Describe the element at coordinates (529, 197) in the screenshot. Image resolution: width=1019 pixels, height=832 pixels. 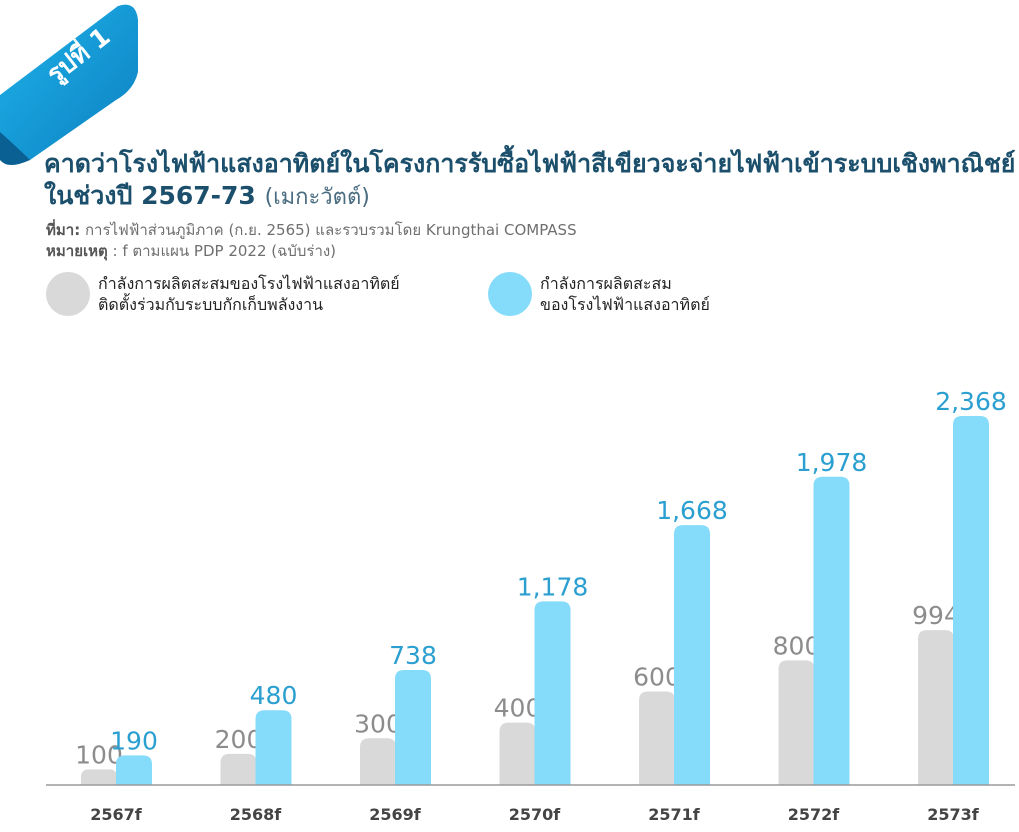
I see `title-line-2: ในช่วงปี 2567-73 (เมกะวัตต์)` at that location.